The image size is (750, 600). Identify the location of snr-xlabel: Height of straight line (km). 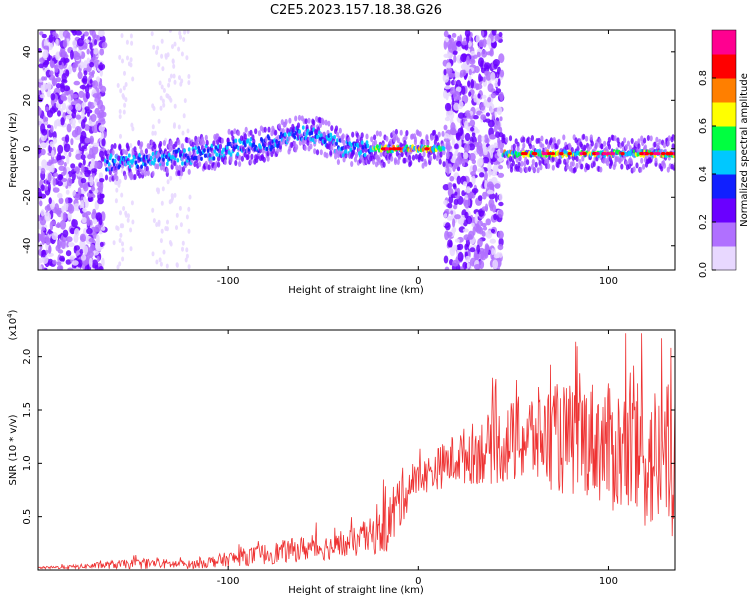
(356, 590).